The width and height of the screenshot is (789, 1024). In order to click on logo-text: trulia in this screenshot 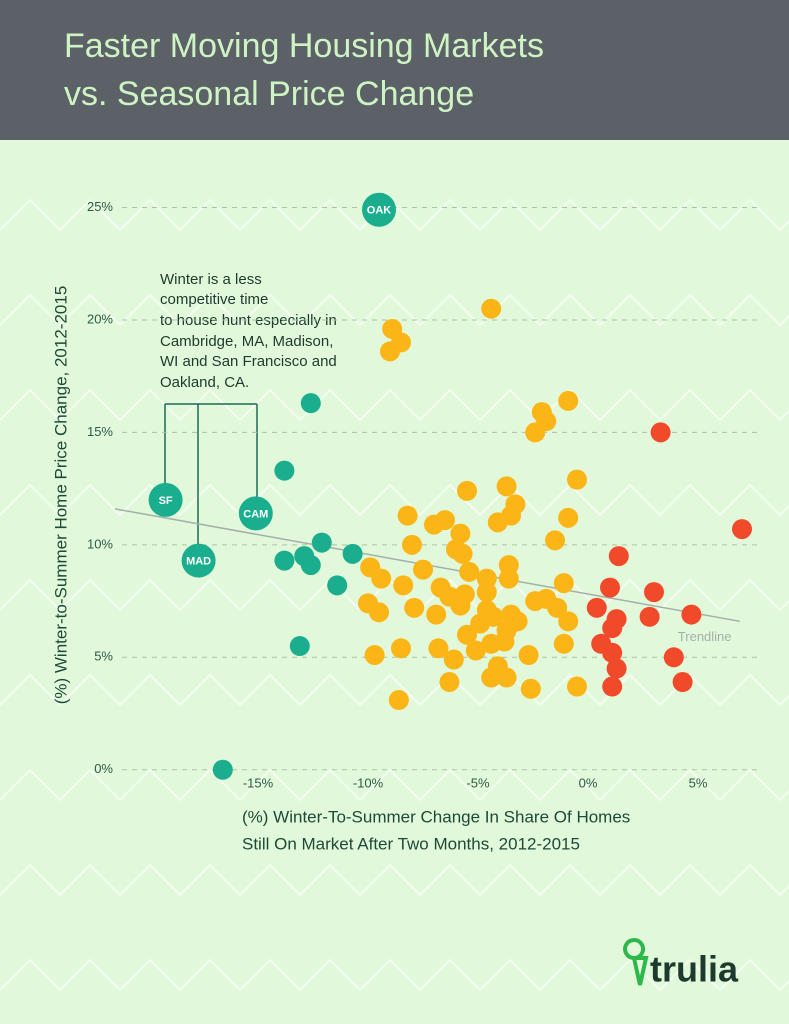, I will do `click(694, 969)`.